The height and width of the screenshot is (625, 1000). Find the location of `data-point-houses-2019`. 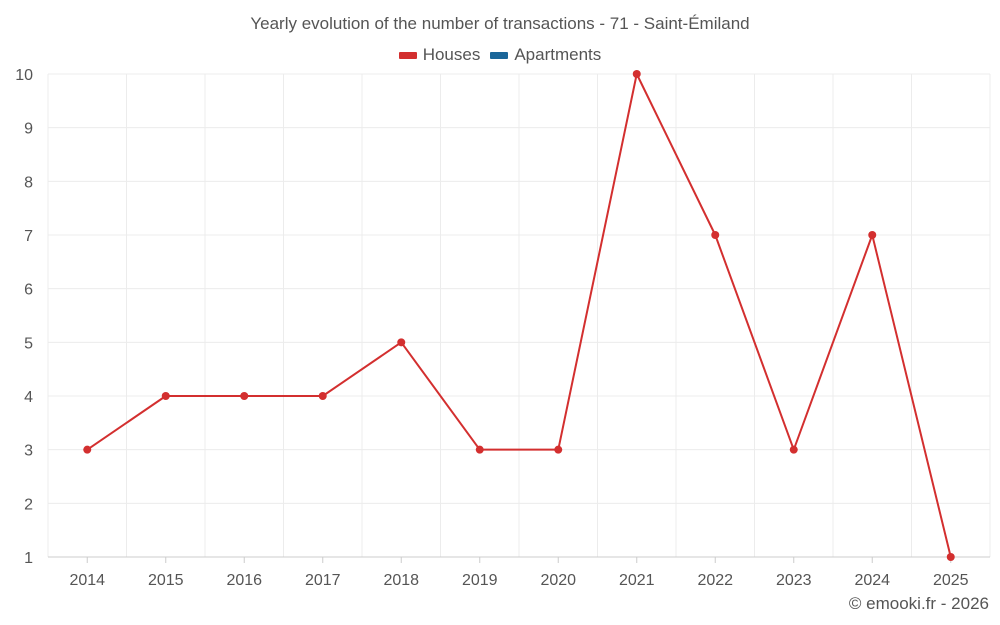

data-point-houses-2019 is located at coordinates (479, 449).